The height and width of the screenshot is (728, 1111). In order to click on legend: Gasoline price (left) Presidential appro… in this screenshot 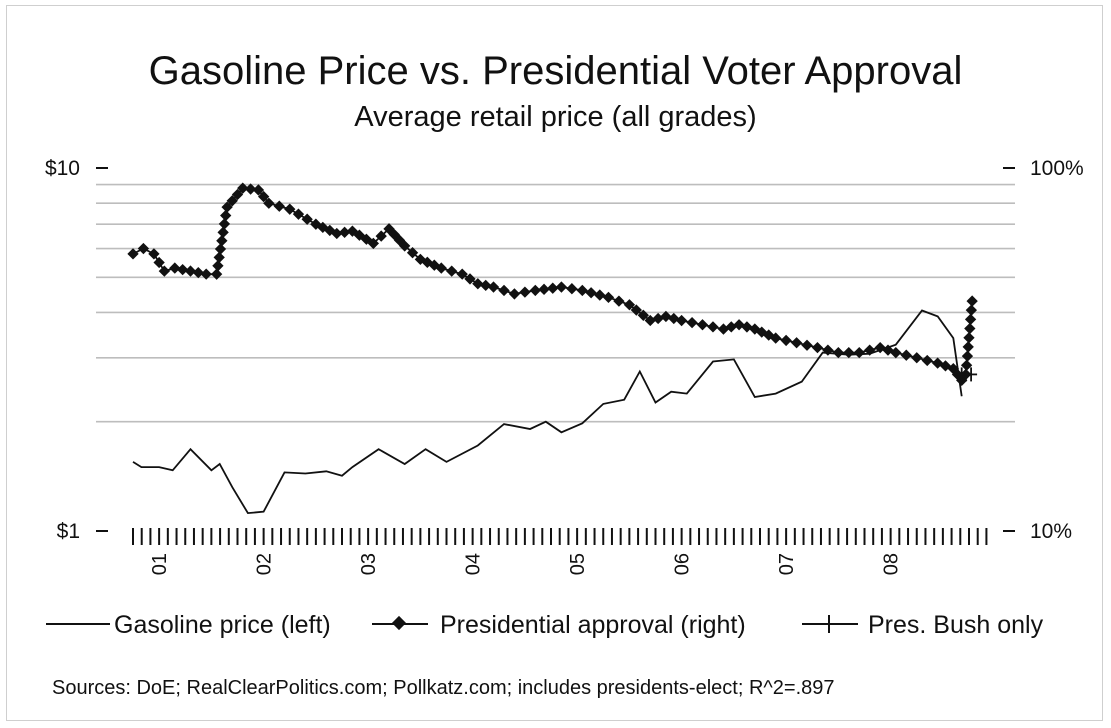, I will do `click(545, 625)`.